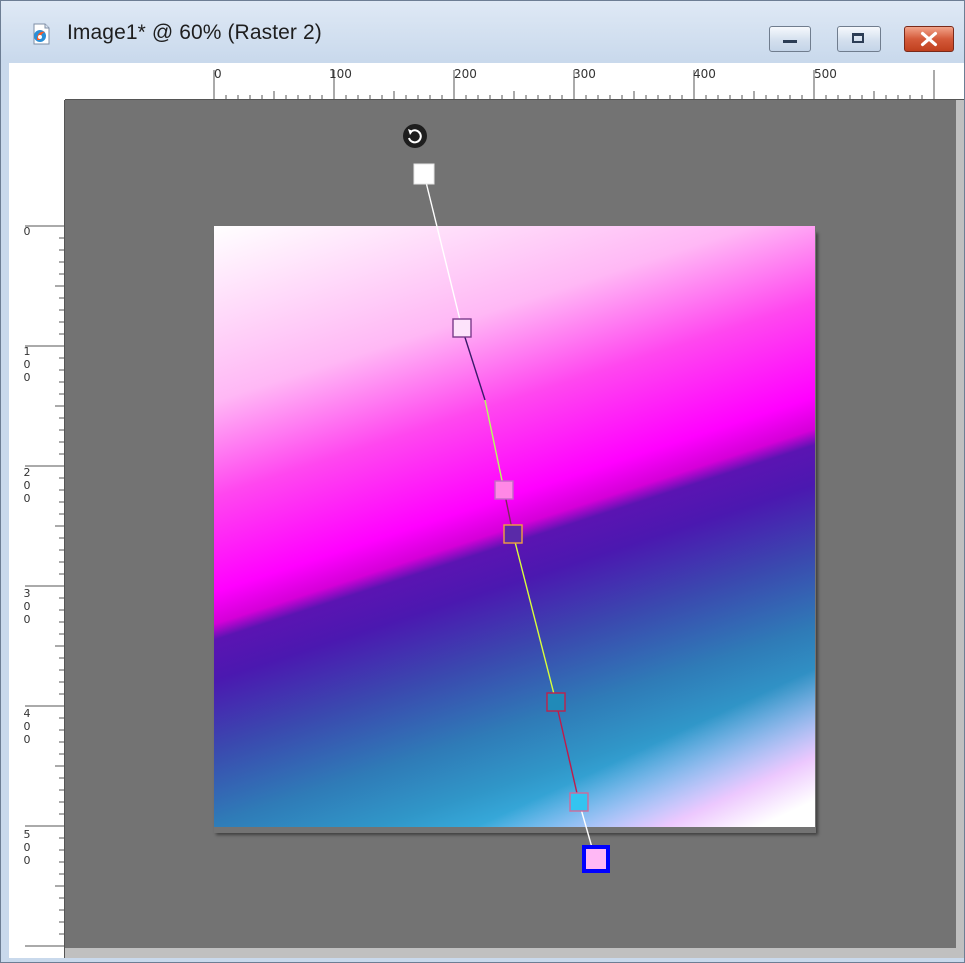  I want to click on gradient-direction-line, so click(509, 516).